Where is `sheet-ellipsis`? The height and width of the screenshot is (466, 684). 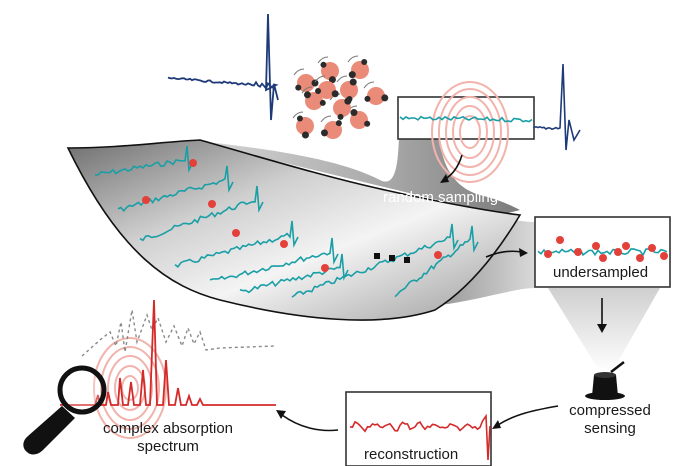 sheet-ellipsis is located at coordinates (392, 258).